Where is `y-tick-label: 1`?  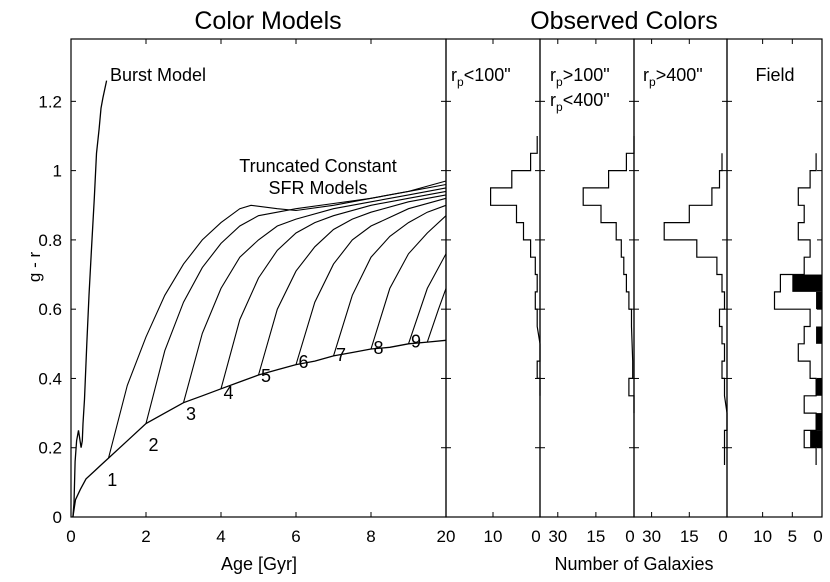 y-tick-label: 1 is located at coordinates (57, 171).